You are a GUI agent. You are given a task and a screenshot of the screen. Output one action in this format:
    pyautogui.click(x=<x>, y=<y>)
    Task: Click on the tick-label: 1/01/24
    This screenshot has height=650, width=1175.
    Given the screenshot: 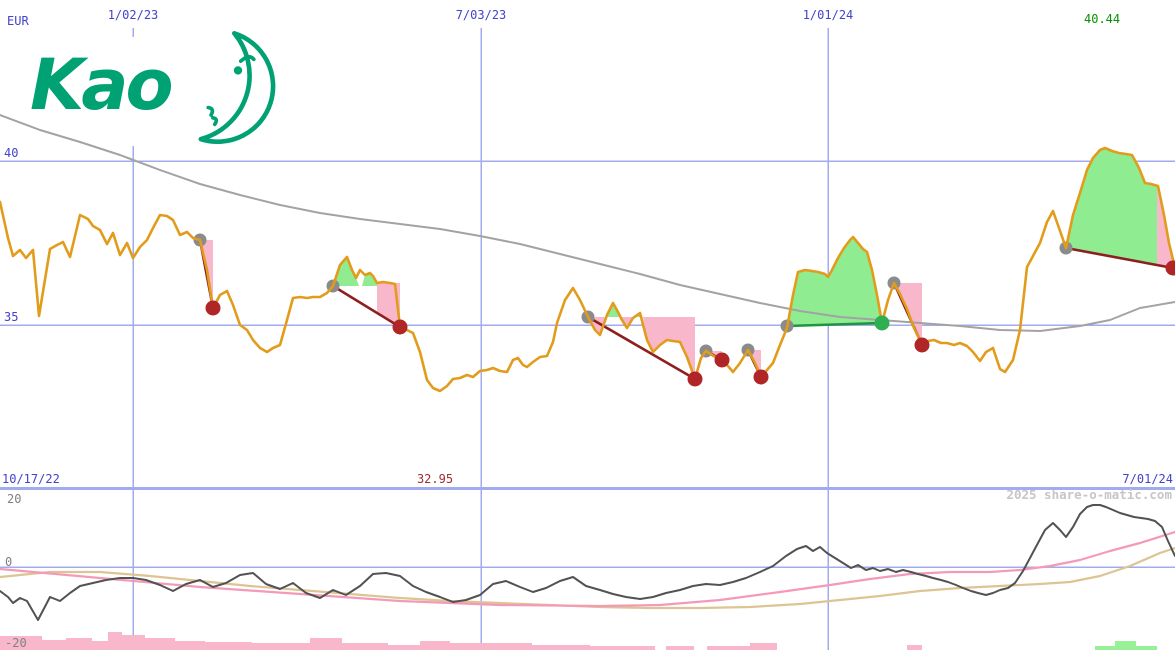 What is the action you would take?
    pyautogui.click(x=828, y=15)
    